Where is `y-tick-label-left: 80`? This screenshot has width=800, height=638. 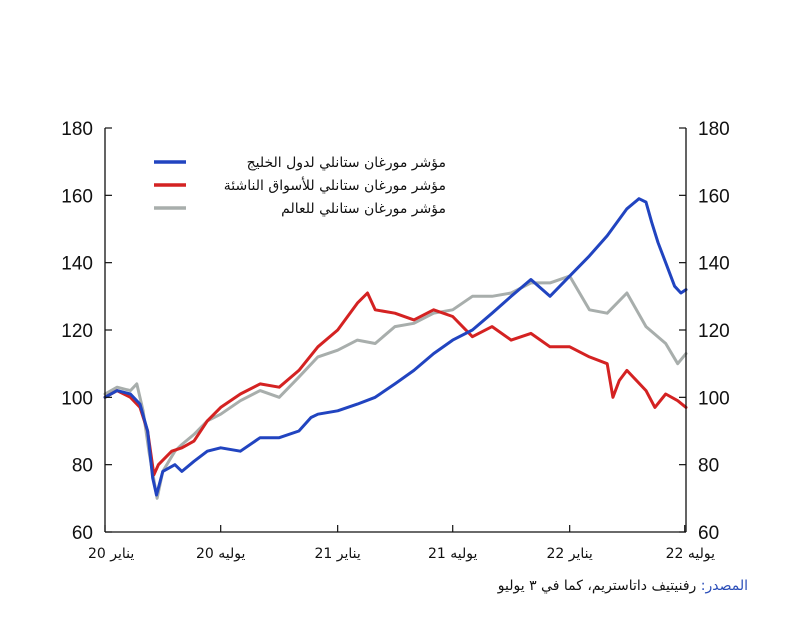 y-tick-label-left: 80 is located at coordinates (82, 466).